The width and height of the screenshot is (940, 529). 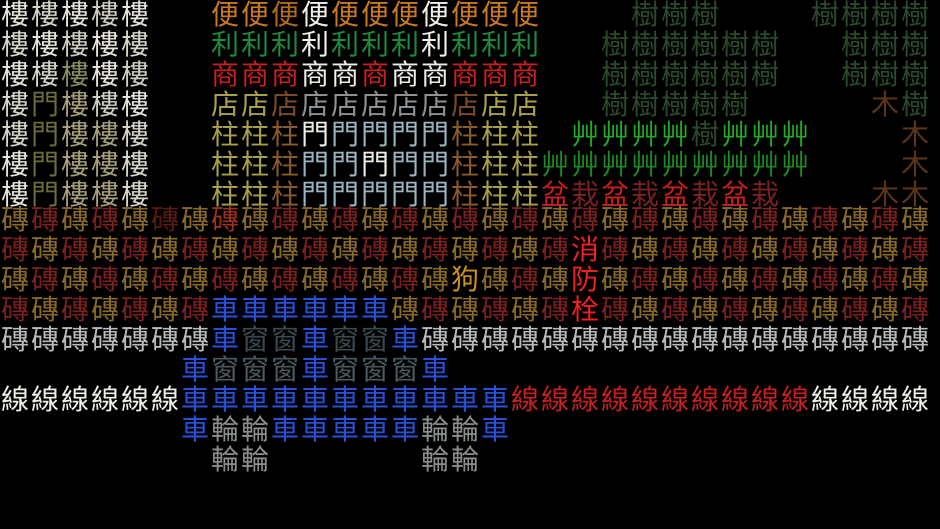 What do you see at coordinates (470, 460) in the screenshot?
I see `row-wheels-bottom: 輪輪輪輪` at bounding box center [470, 460].